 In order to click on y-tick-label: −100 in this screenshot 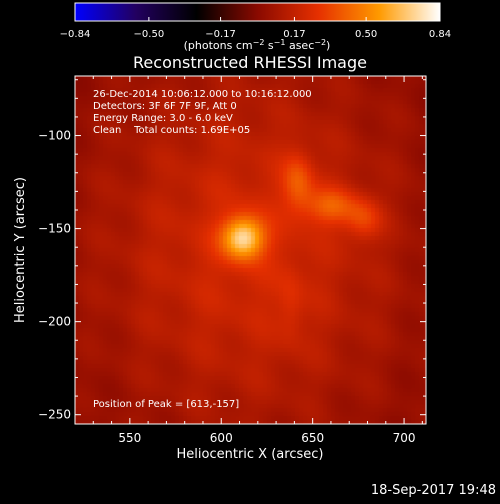, I will do `click(54, 136)`.